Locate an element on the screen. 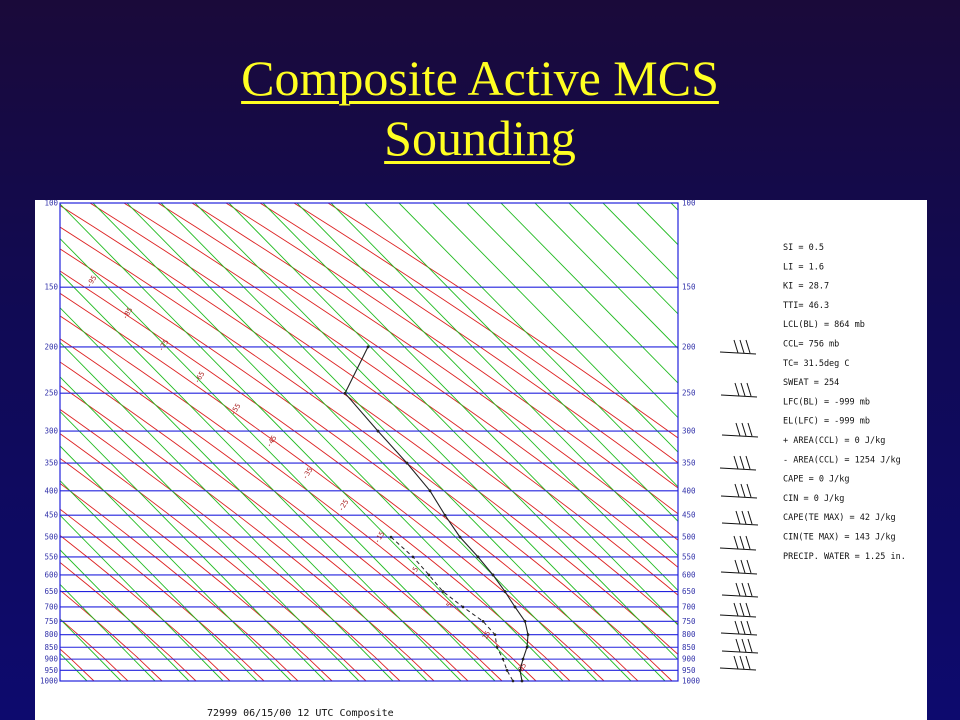 This screenshot has height=720, width=960. index-line: CCL= 756 mb is located at coordinates (811, 345).